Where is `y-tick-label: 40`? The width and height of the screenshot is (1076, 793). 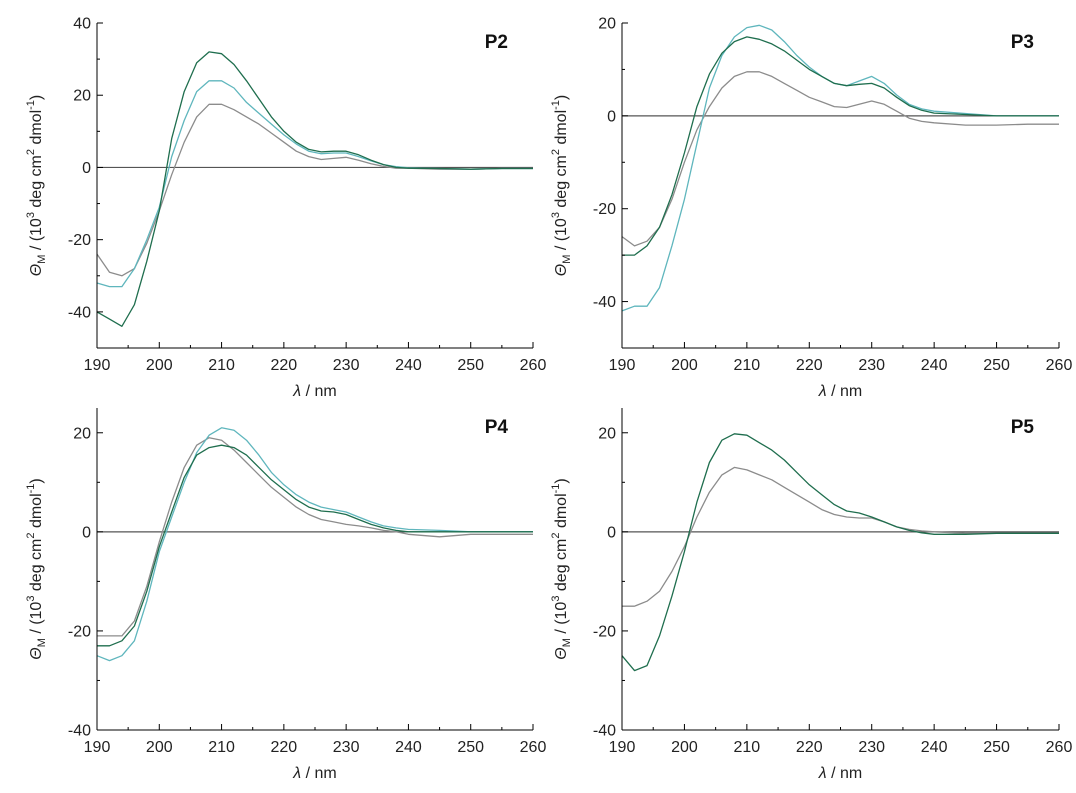 y-tick-label: 40 is located at coordinates (82, 24).